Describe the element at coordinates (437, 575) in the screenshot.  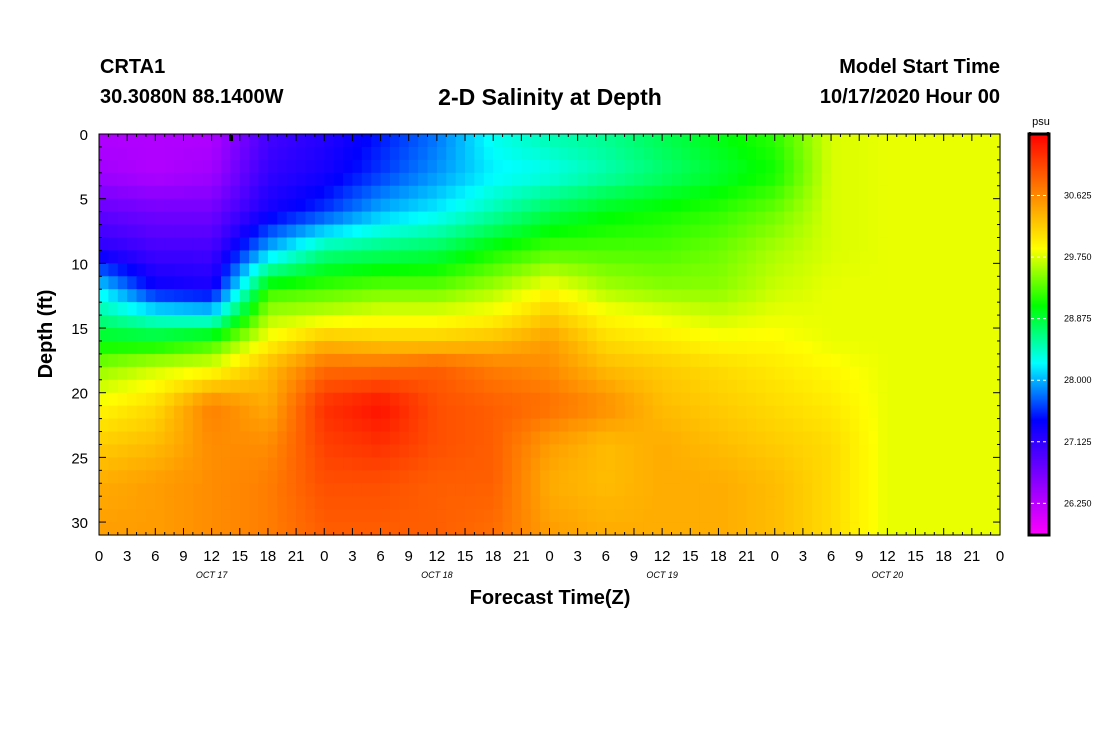
I see `day-label: OCT 18` at that location.